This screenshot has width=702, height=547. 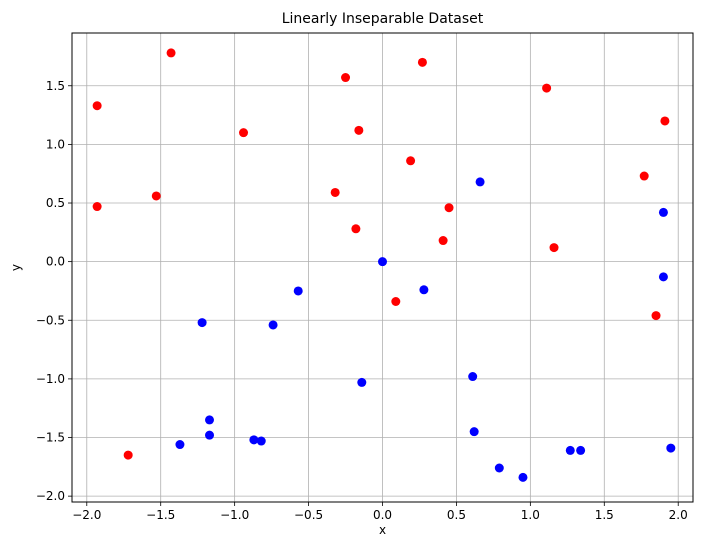 What do you see at coordinates (50, 438) in the screenshot?
I see `y-tick-label: −1.5` at bounding box center [50, 438].